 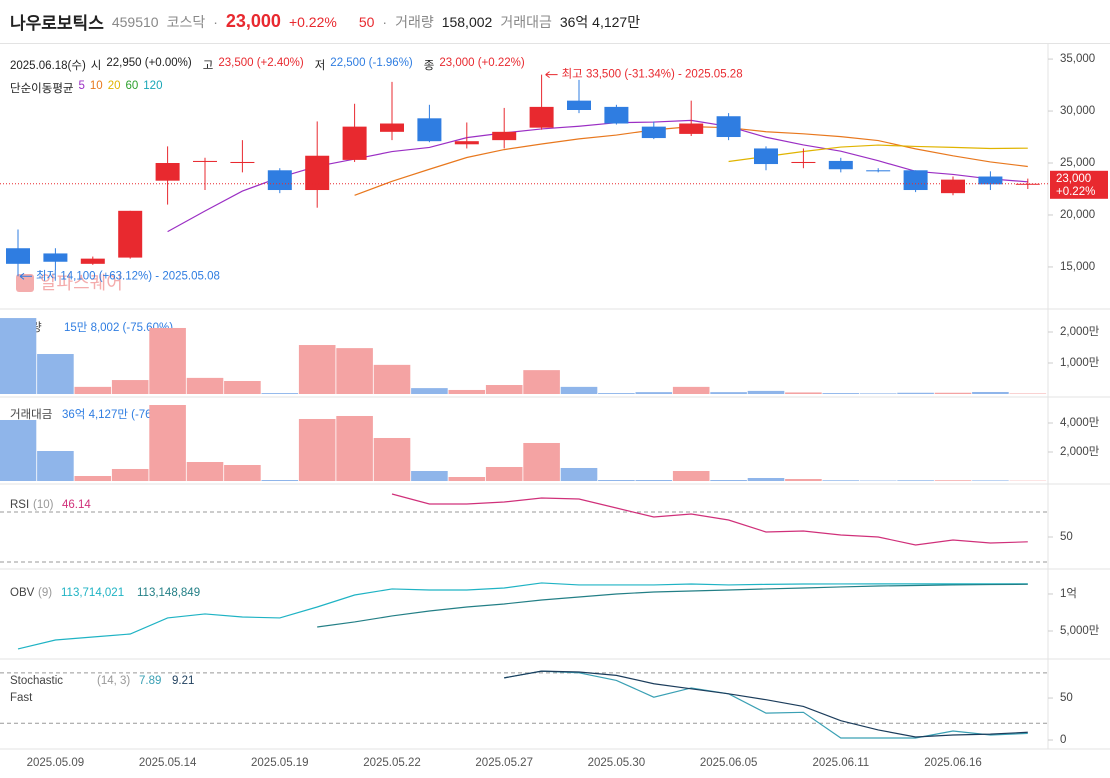 What do you see at coordinates (96, 86) in the screenshot?
I see `legend-entry: 10` at bounding box center [96, 86].